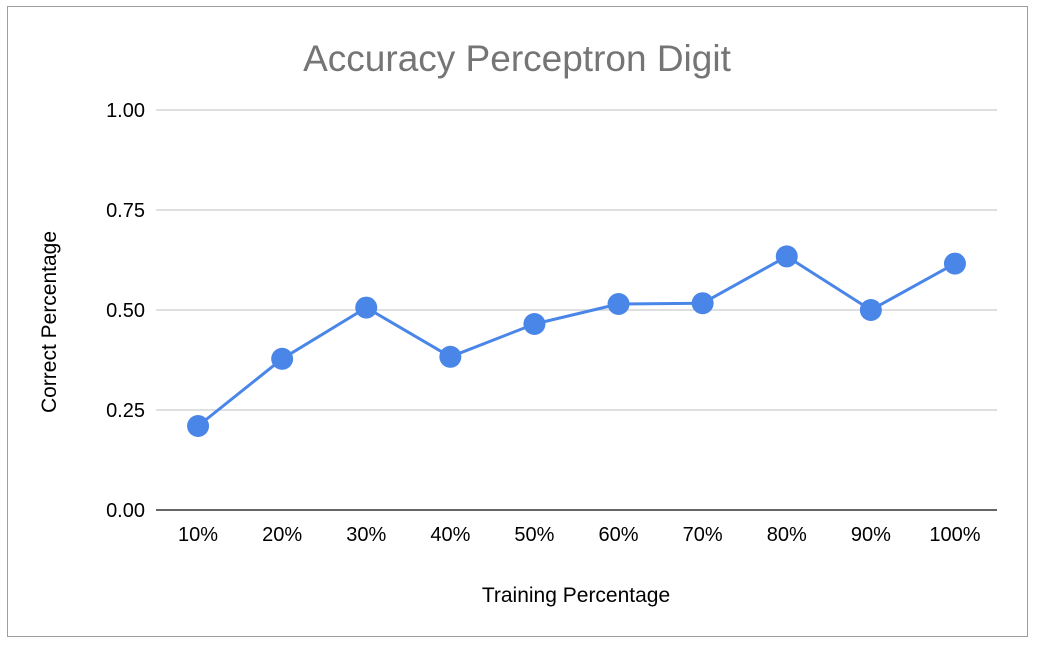 This screenshot has width=1038, height=652. I want to click on x-tick-label: 20%, so click(282, 535).